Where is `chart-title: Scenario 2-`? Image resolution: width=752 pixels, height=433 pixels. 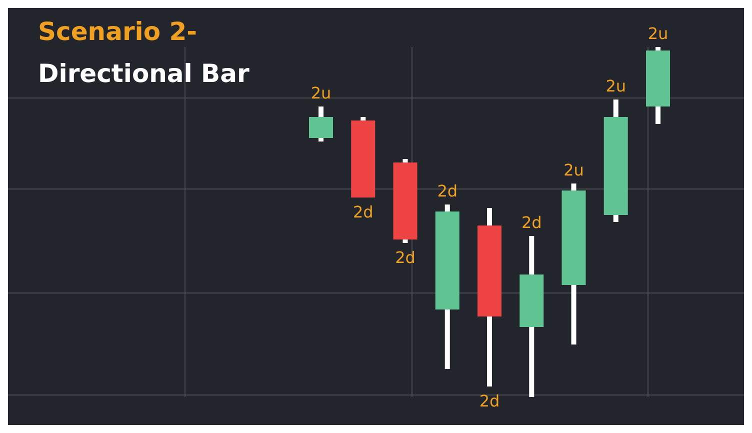
chart-title: Scenario 2- is located at coordinates (117, 31).